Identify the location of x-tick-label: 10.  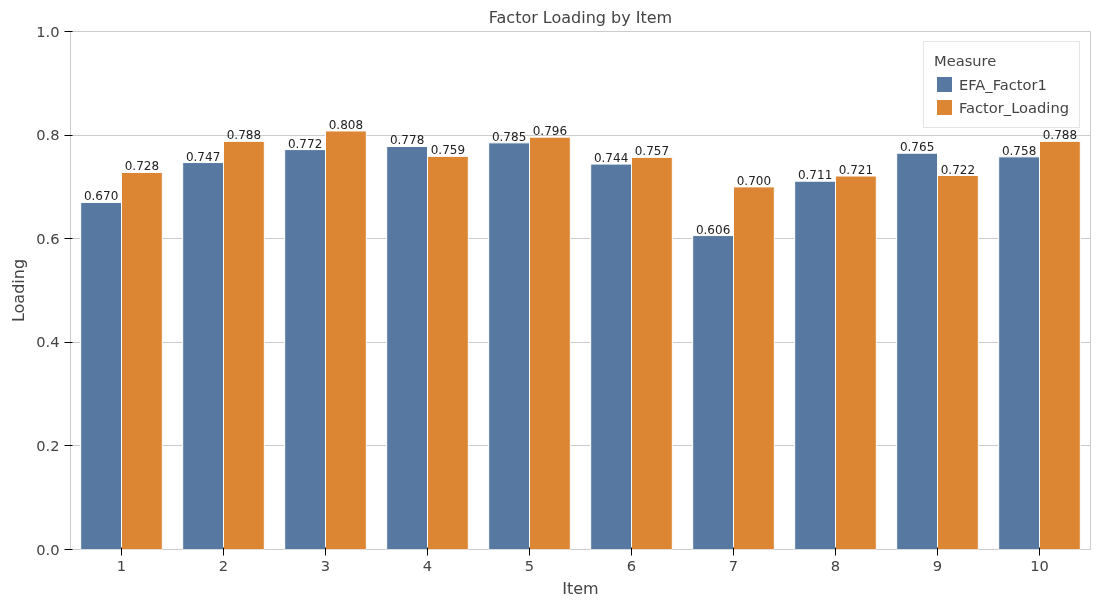
(1039, 565).